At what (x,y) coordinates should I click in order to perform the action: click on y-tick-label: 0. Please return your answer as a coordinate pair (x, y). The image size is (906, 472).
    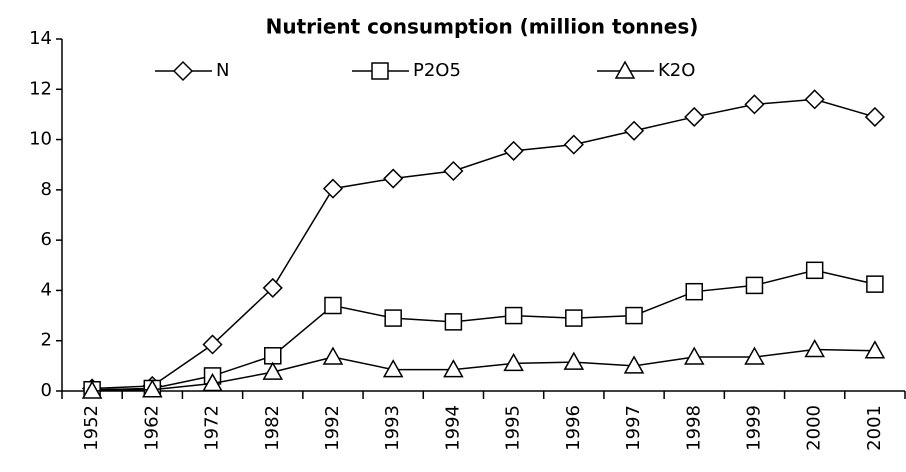
    Looking at the image, I should click on (46, 390).